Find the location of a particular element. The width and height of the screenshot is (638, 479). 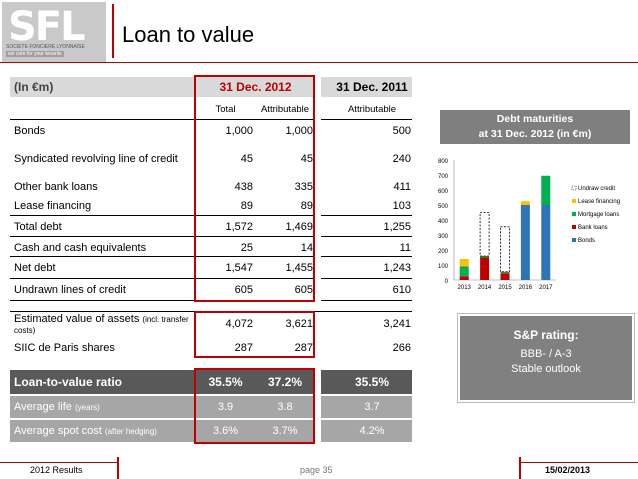

debt-maturities-title: Debt maturities at 31 Dec. 2012 (in €m) is located at coordinates (535, 127).